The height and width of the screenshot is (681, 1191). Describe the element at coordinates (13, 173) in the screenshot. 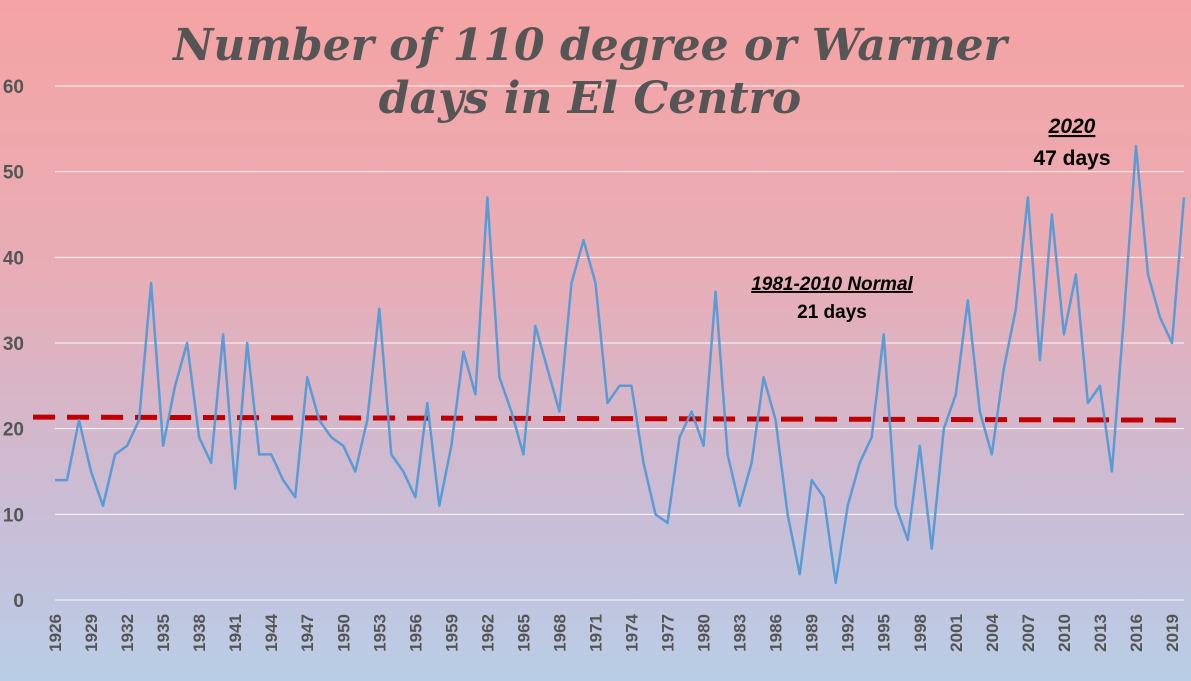

I see `y-tick-label: 50` at that location.